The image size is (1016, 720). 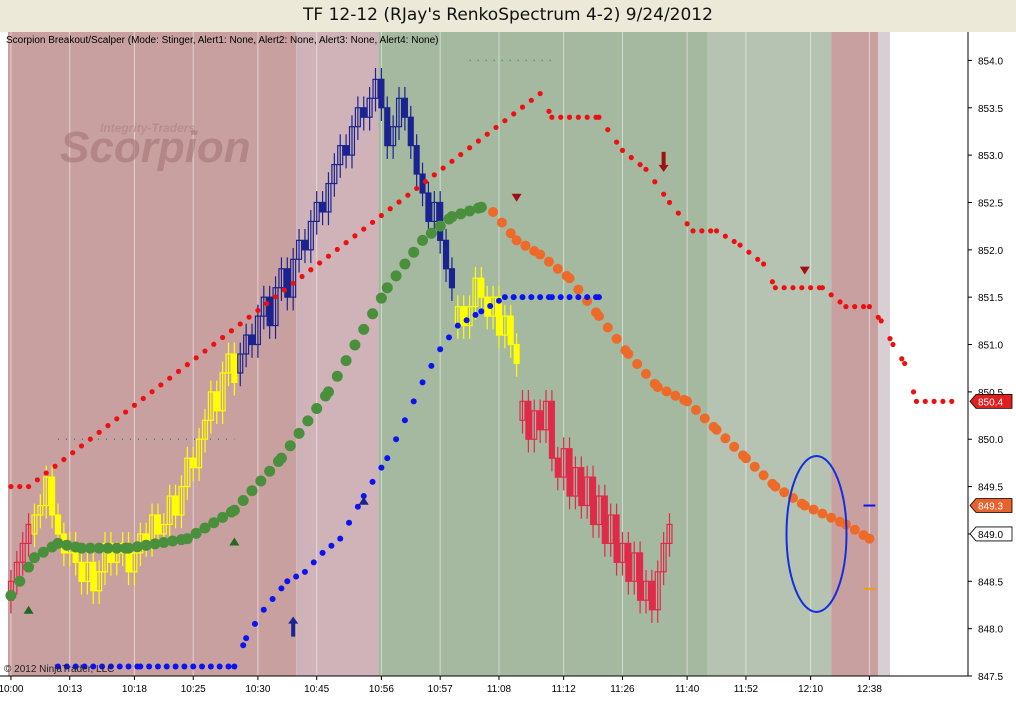 What do you see at coordinates (43, 552) in the screenshot?
I see `green-dot` at bounding box center [43, 552].